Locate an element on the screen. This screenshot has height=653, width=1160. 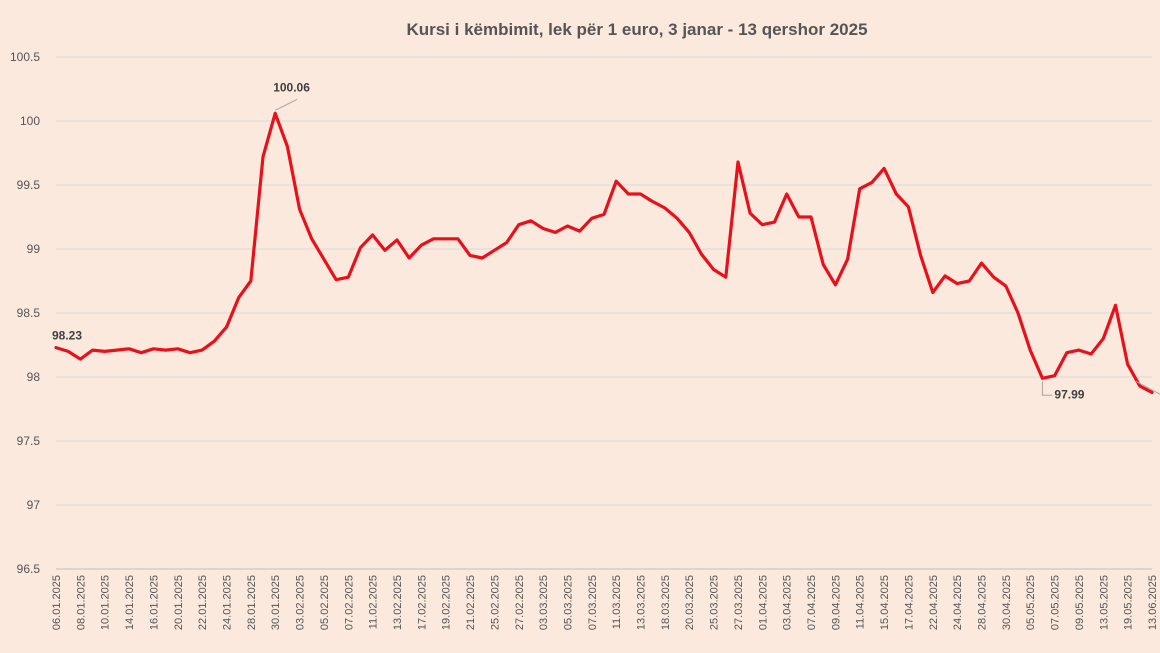
y-tick-label: 96.5 is located at coordinates (29, 569).